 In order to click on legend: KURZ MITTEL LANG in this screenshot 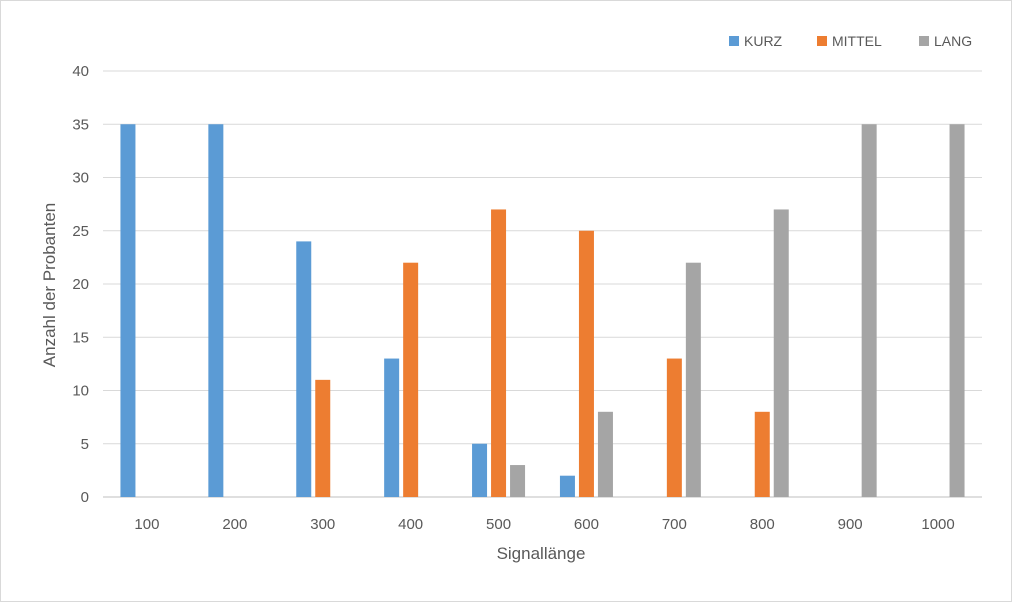, I will do `click(850, 41)`.